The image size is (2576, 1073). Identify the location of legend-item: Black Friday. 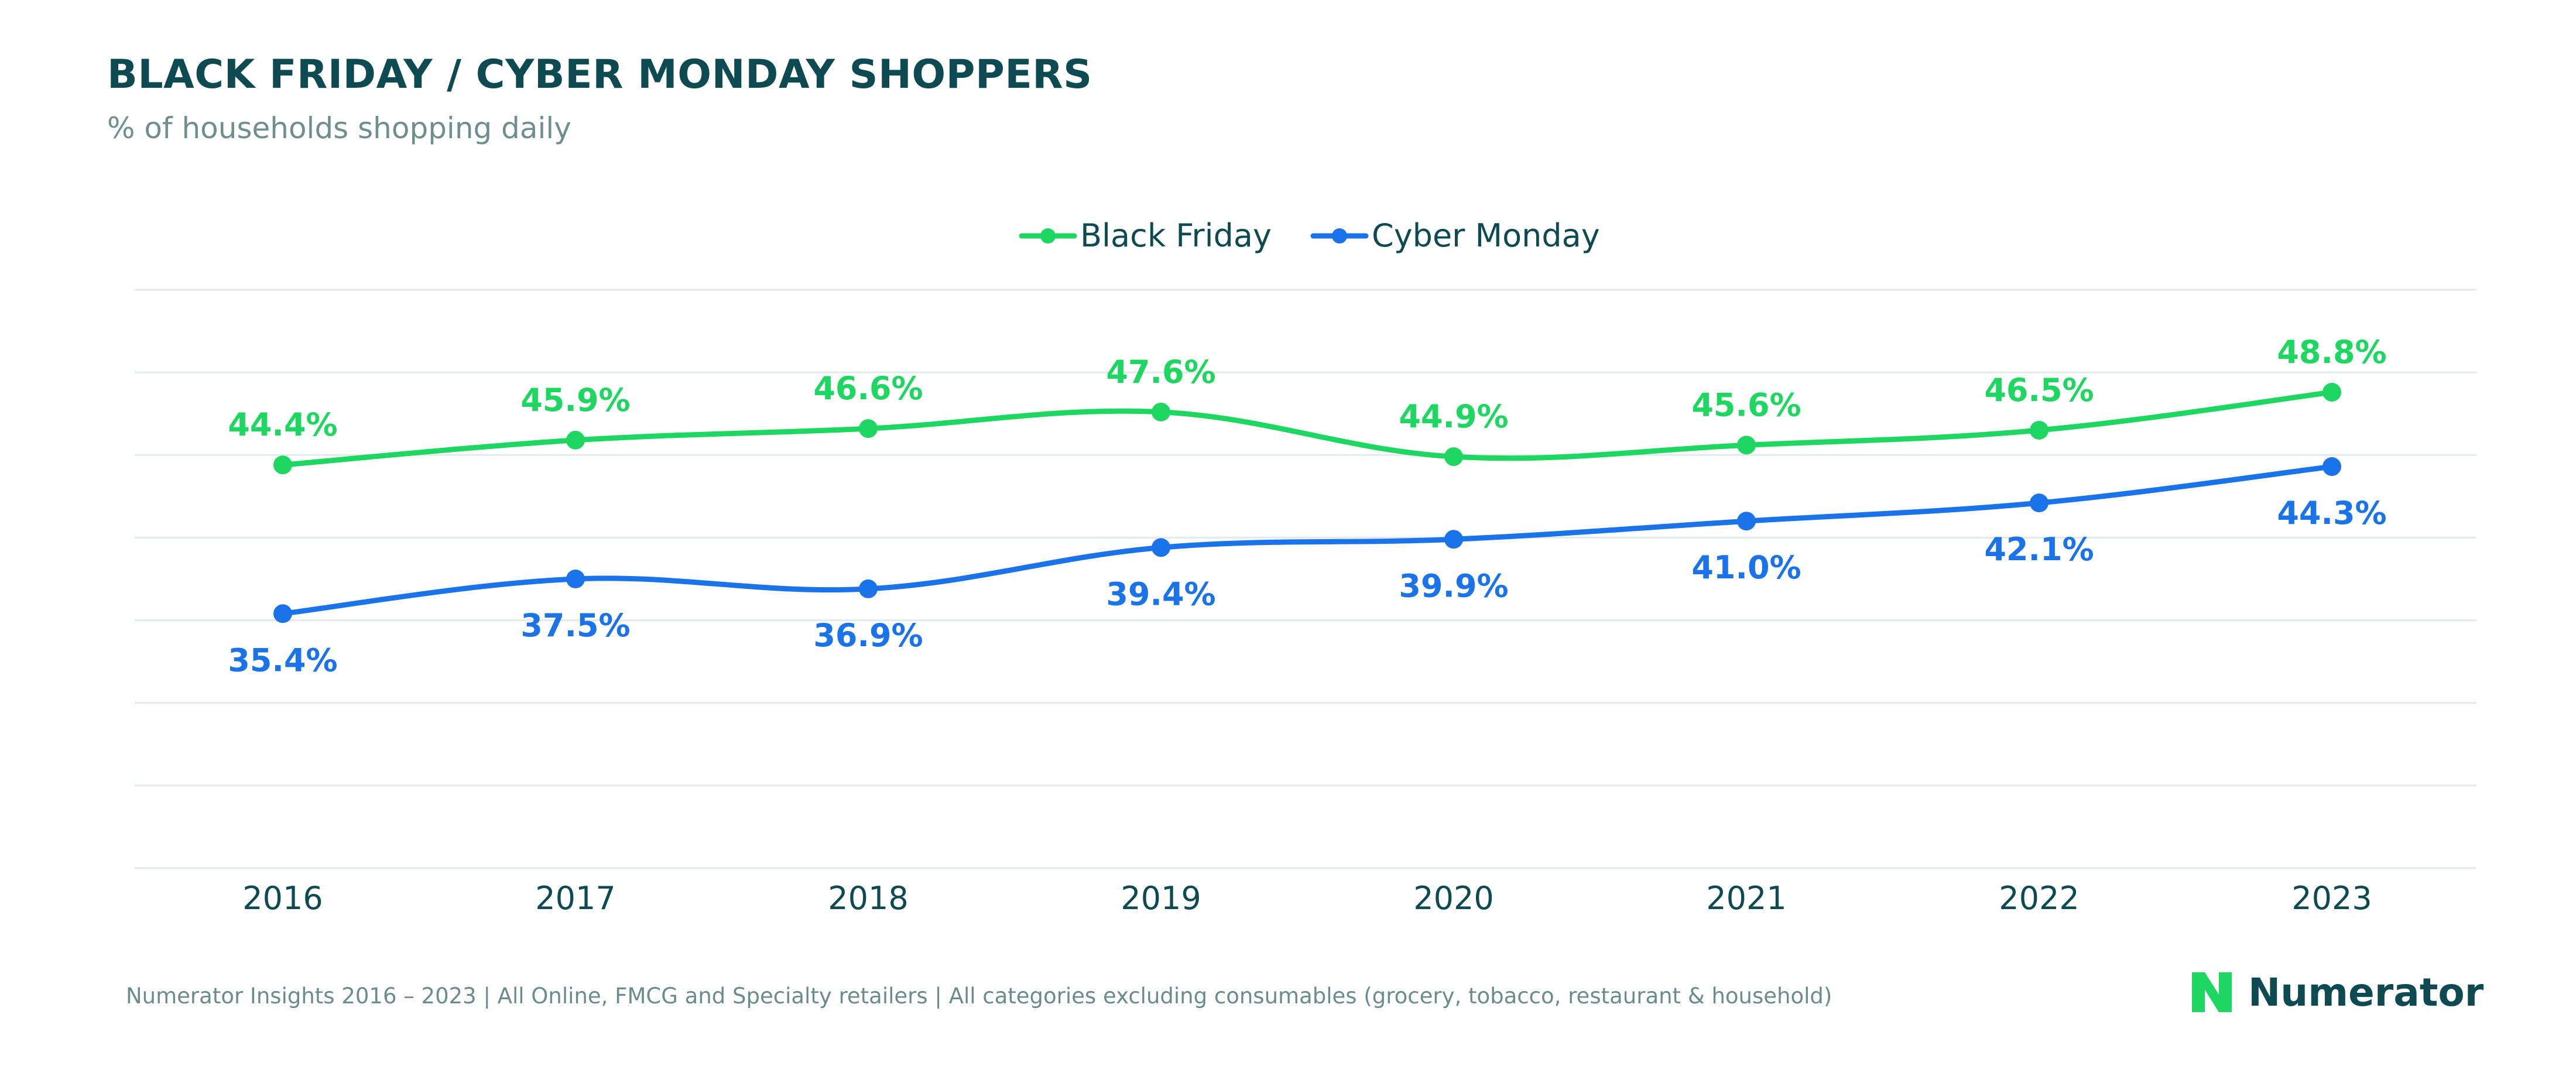
(1145, 235).